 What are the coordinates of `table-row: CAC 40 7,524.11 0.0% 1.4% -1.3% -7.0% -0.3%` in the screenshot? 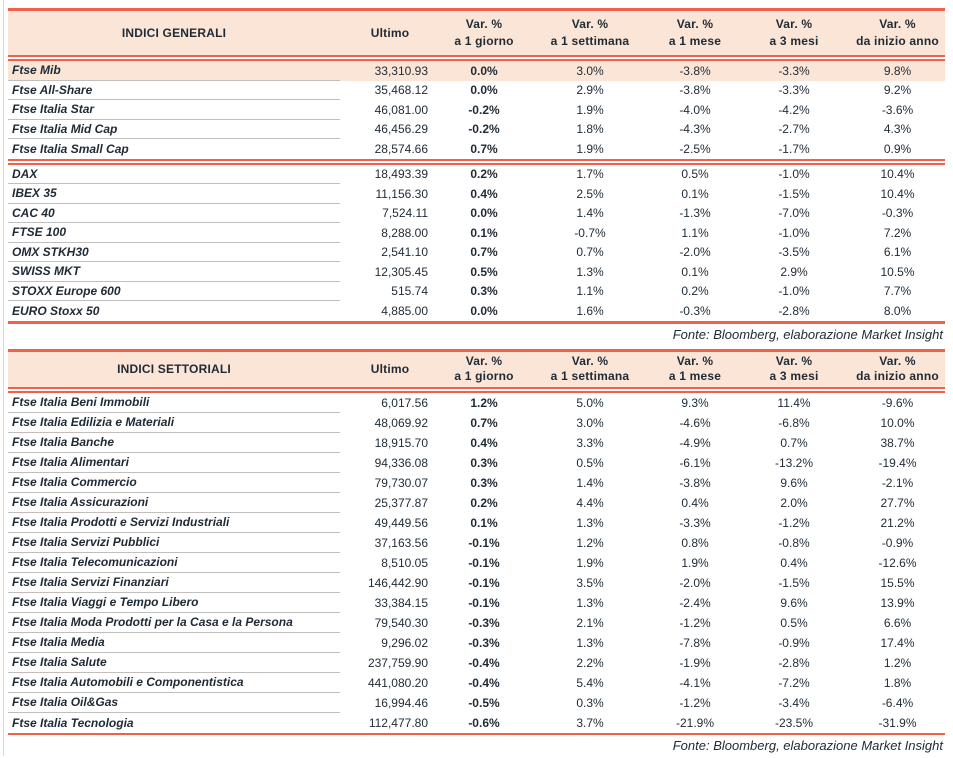 It's located at (476, 213).